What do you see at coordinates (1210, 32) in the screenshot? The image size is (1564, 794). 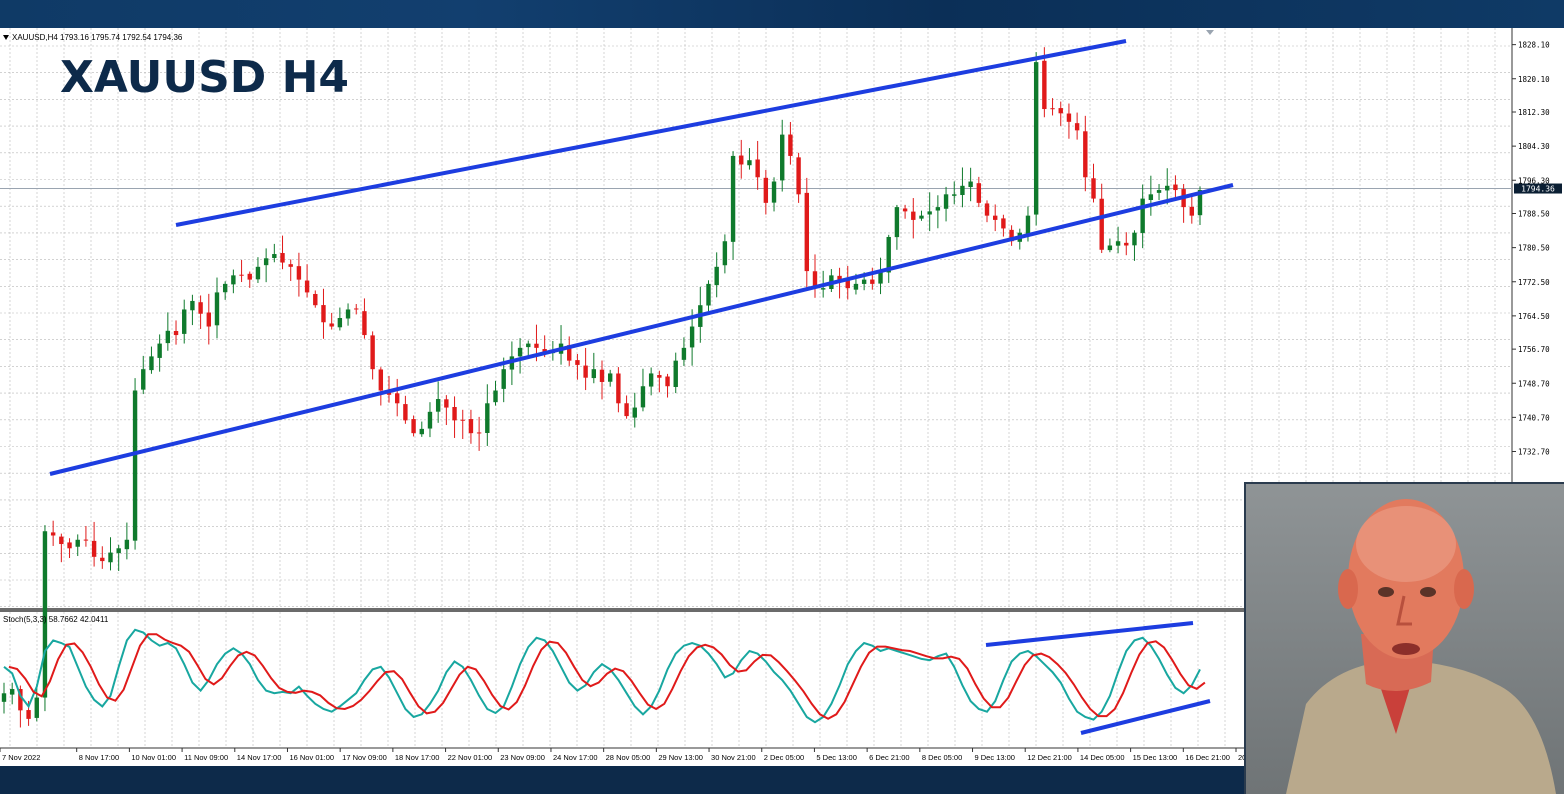 I see `scroll-marker-icon` at bounding box center [1210, 32].